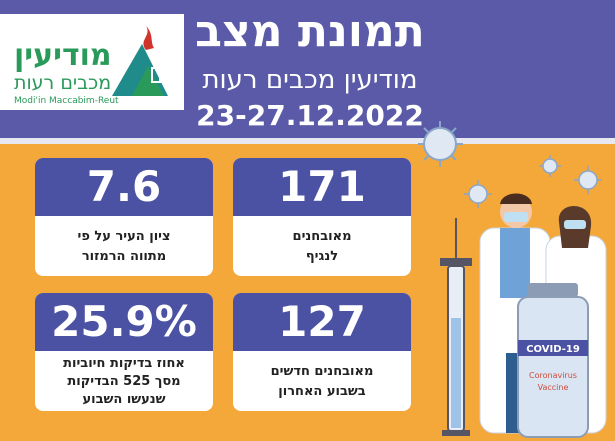  Describe the element at coordinates (322, 217) in the screenshot. I see `card-active-patients: 171 מאובחנים לנגיף` at that location.